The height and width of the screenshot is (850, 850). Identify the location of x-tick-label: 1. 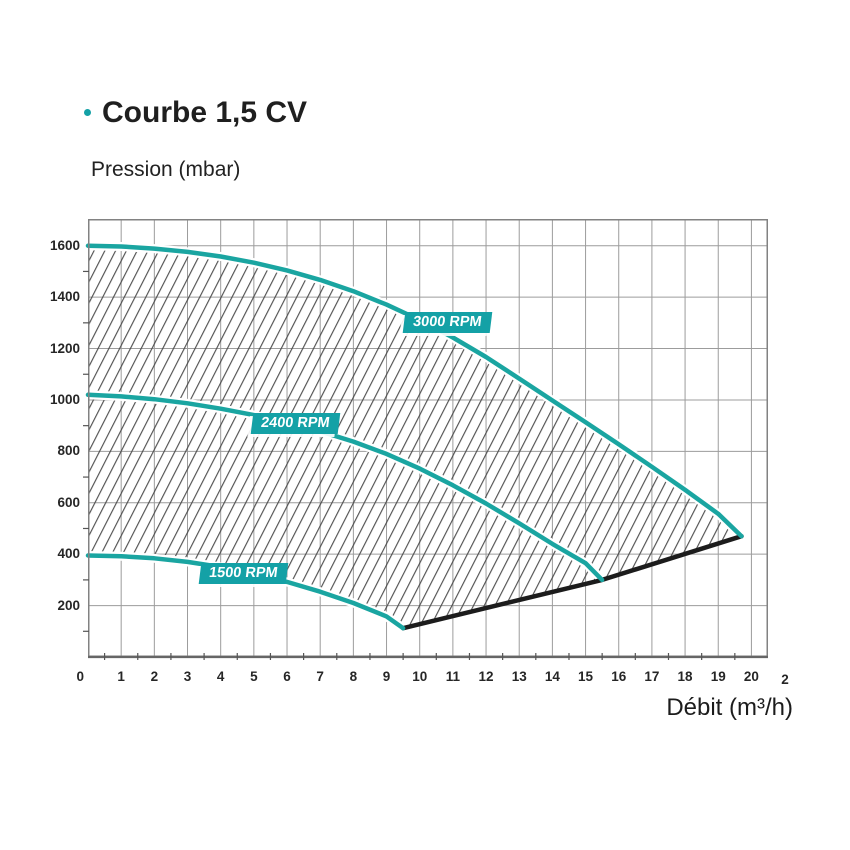
(121, 676).